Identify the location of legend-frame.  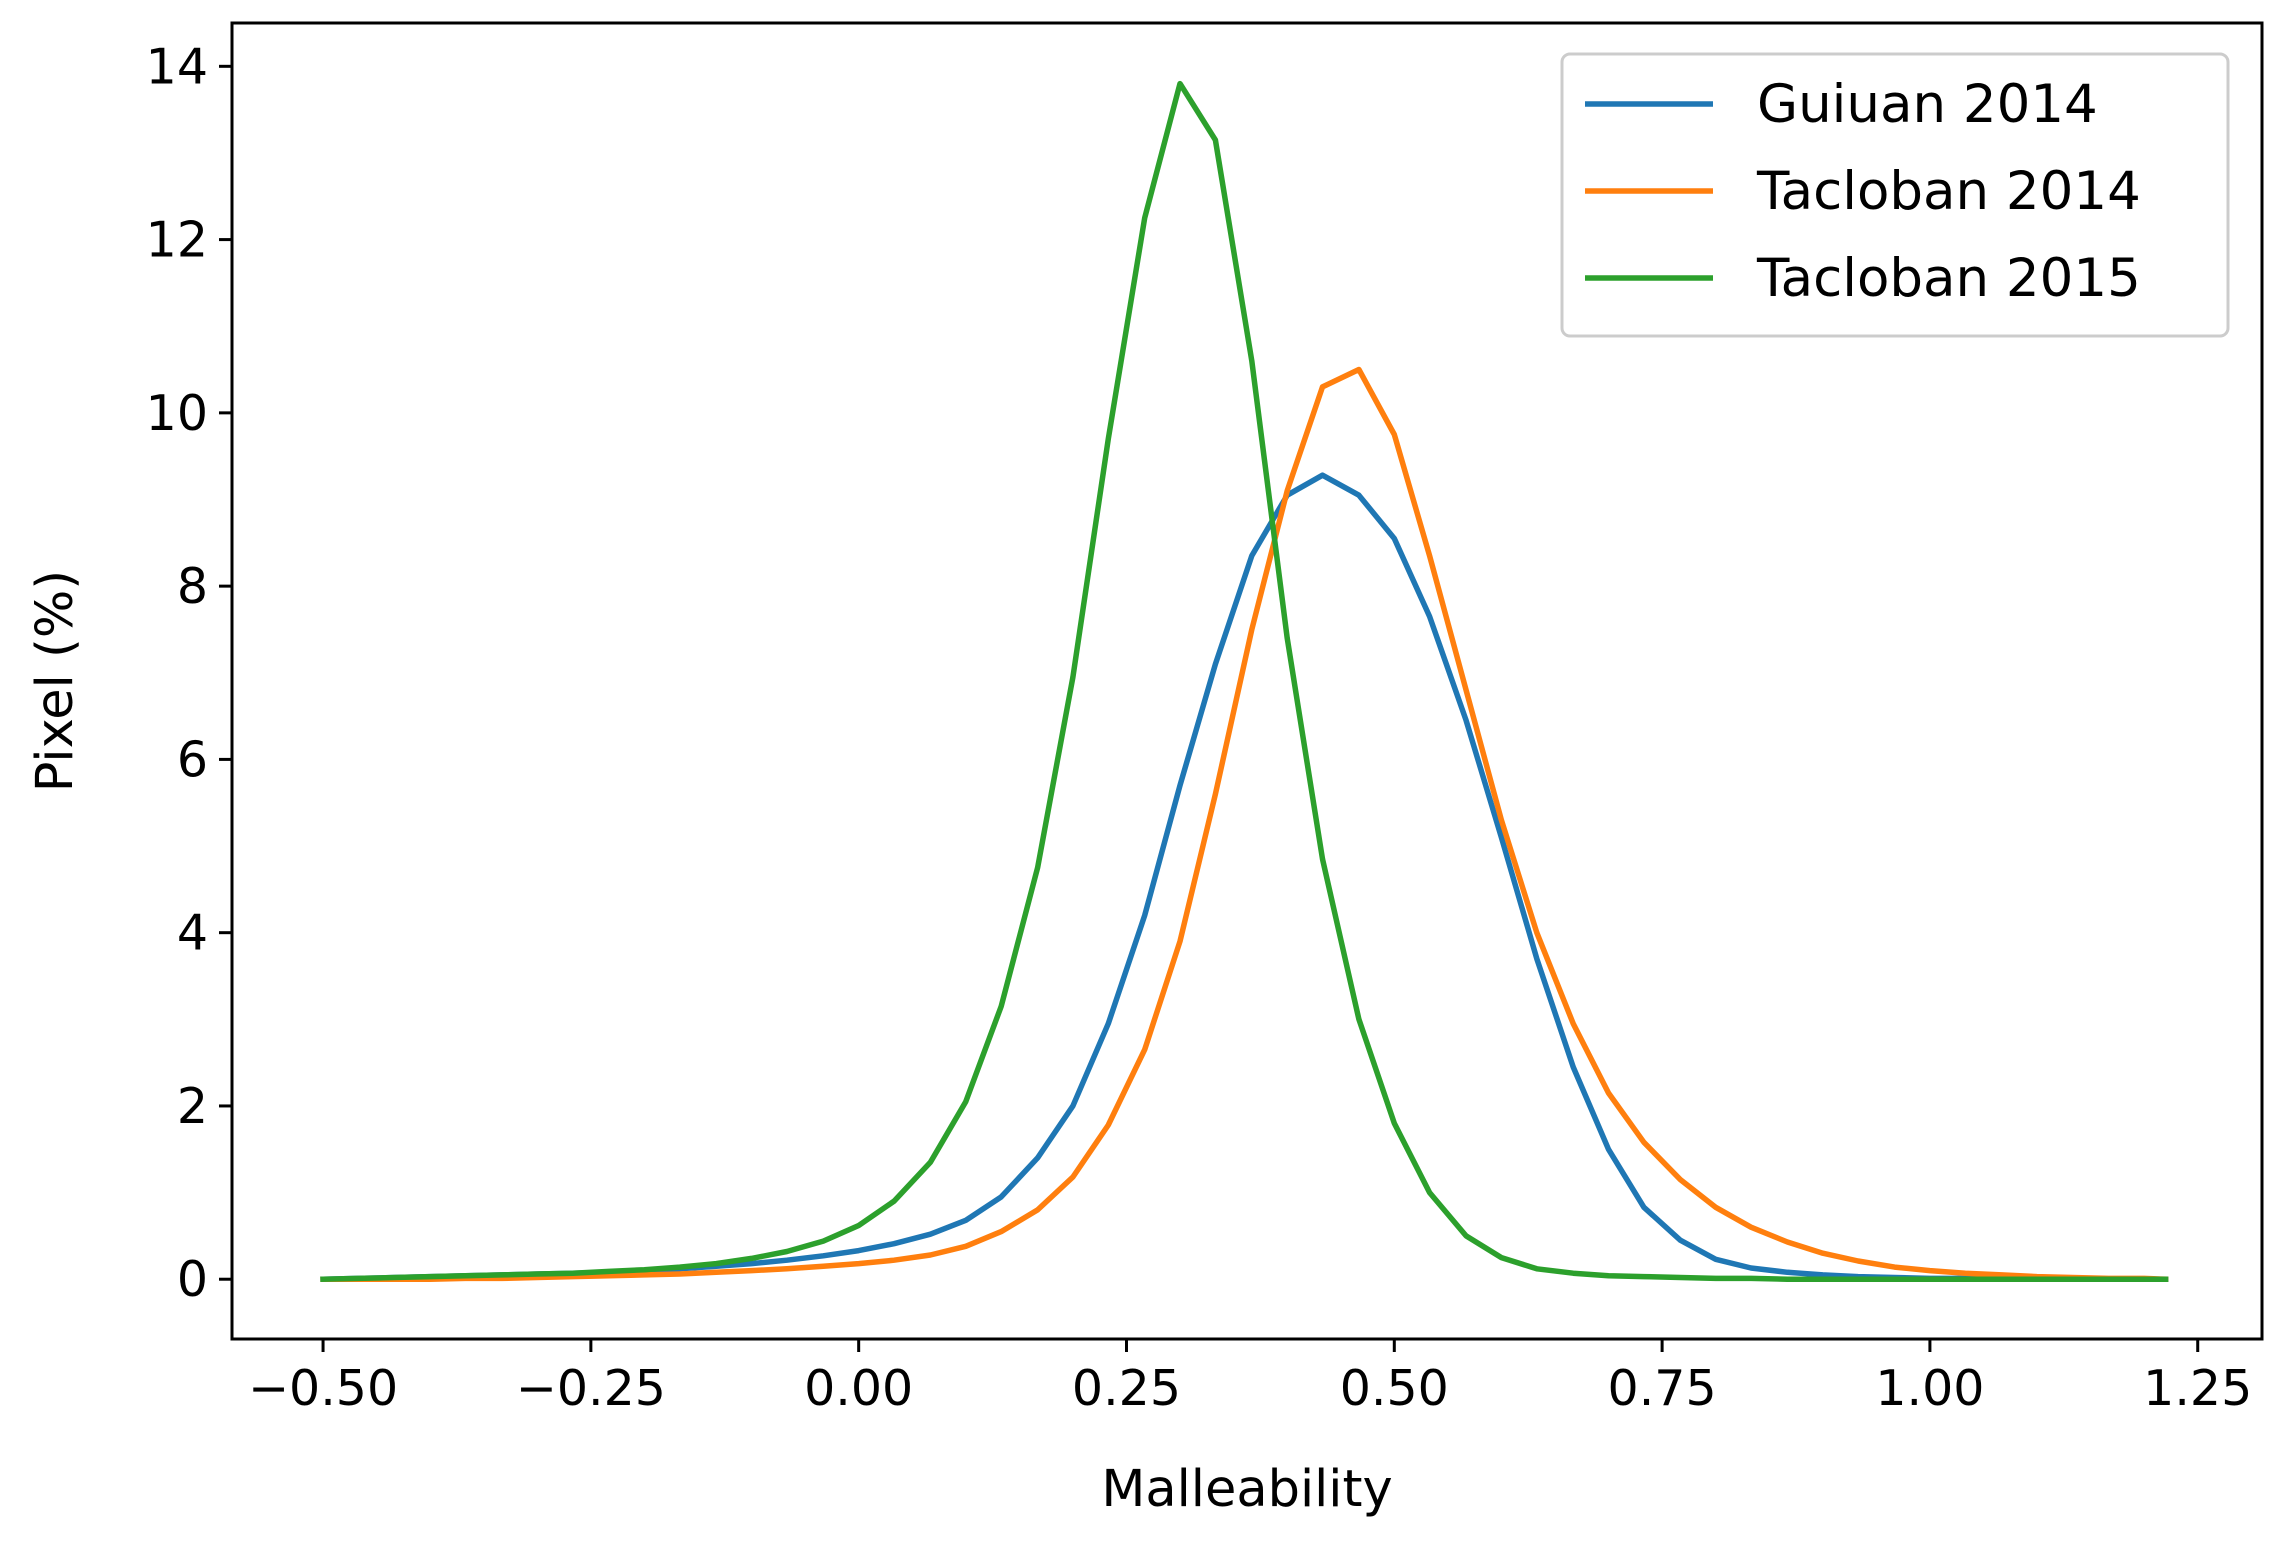
(1895, 195).